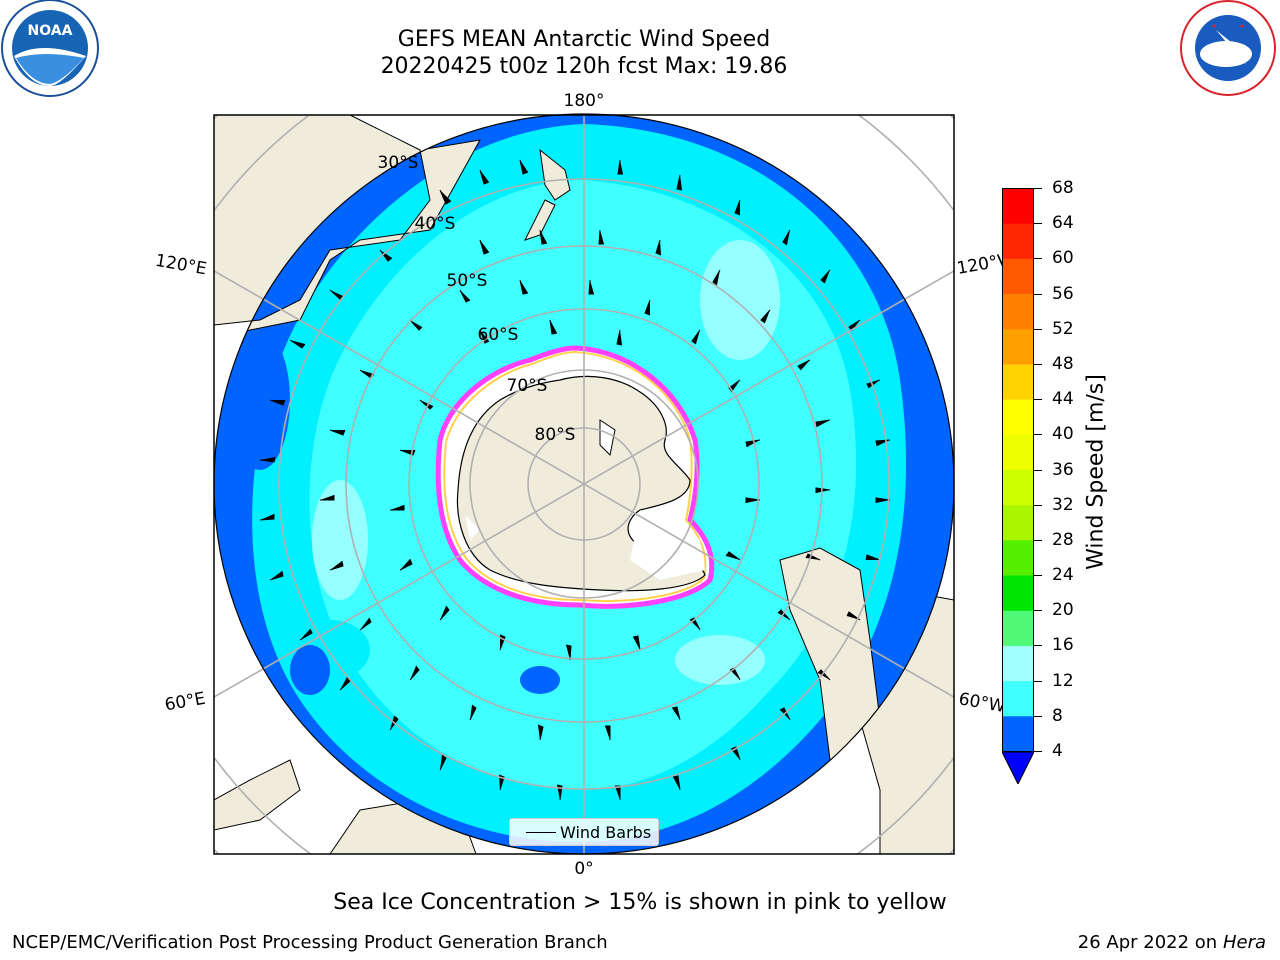 The width and height of the screenshot is (1280, 960). What do you see at coordinates (584, 39) in the screenshot?
I see `map-title: GEFS MEAN Antarctic Wind Speed` at bounding box center [584, 39].